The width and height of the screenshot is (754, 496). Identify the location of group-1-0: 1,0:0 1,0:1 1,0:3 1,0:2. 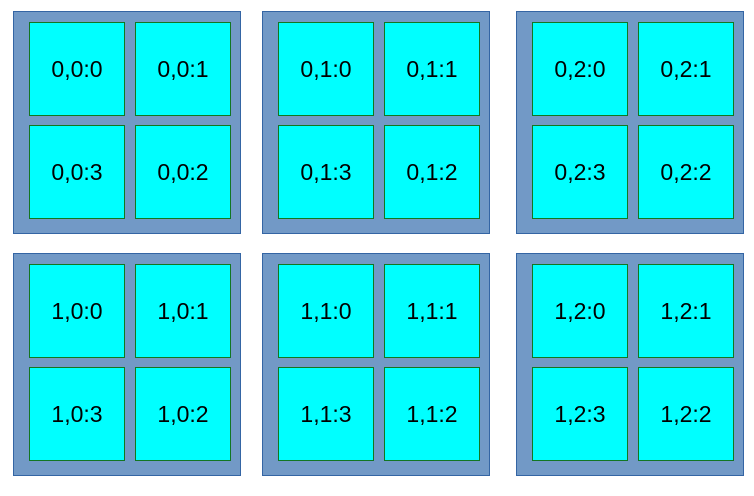
(127, 364).